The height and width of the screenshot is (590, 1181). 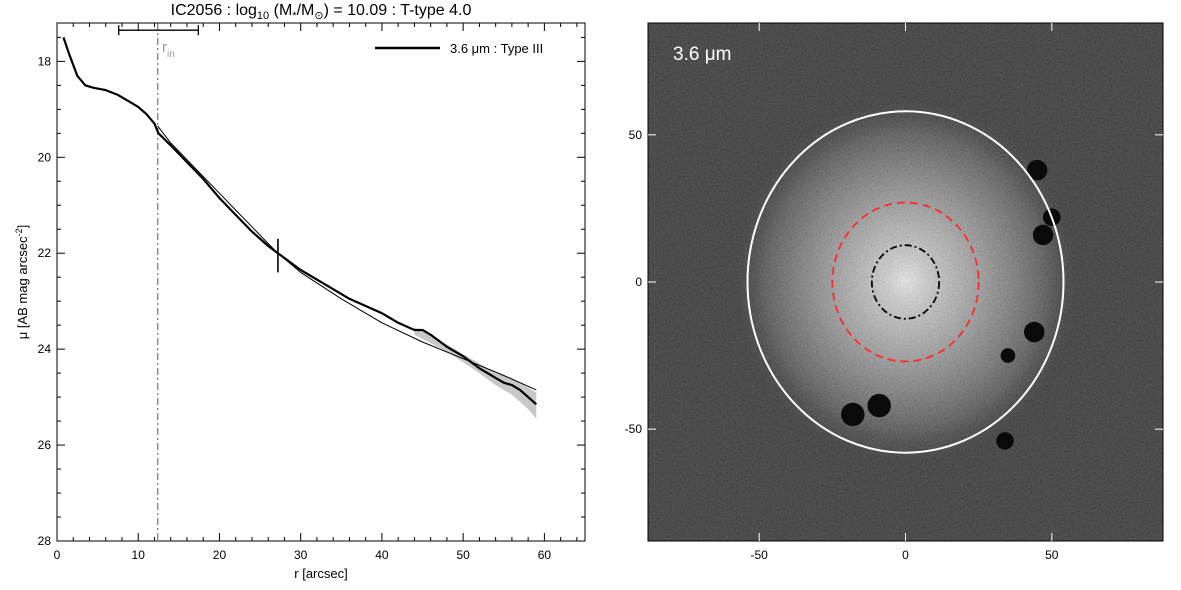 What do you see at coordinates (294, 16) in the screenshot?
I see `title-star-subscript: *` at bounding box center [294, 16].